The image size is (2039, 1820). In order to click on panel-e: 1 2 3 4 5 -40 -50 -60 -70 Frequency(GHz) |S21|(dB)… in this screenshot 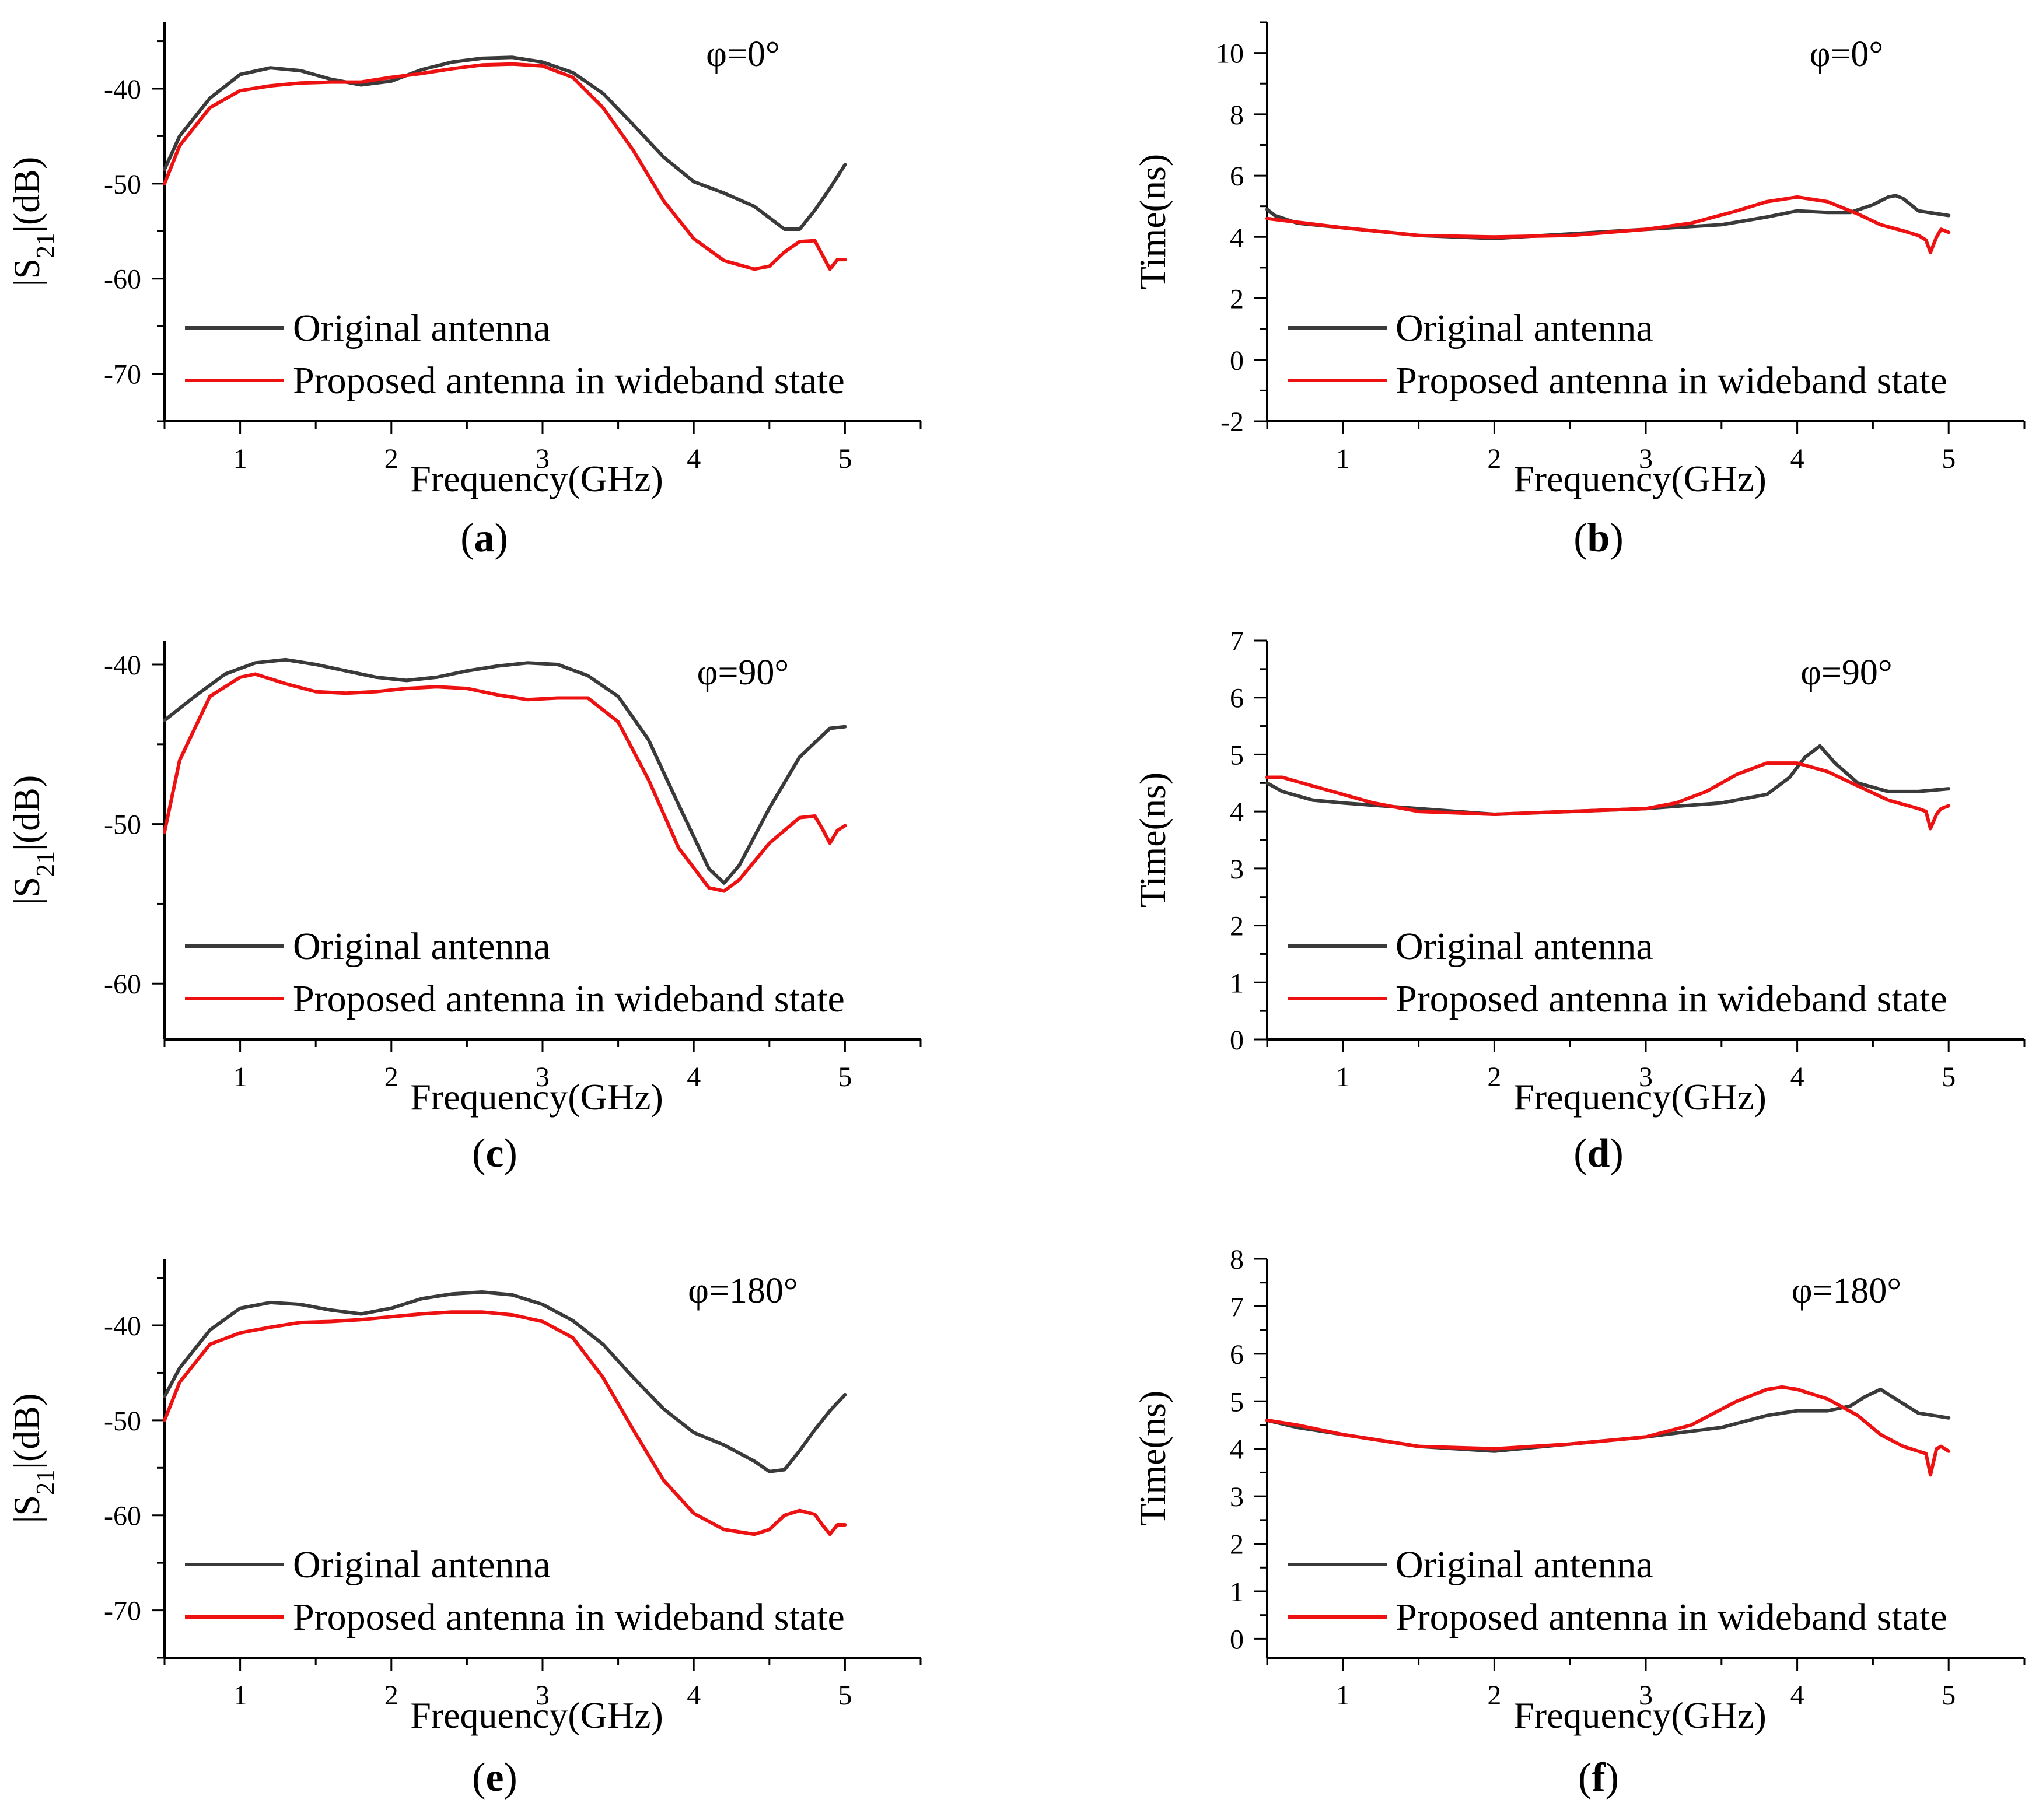, I will do `click(464, 1529)`.